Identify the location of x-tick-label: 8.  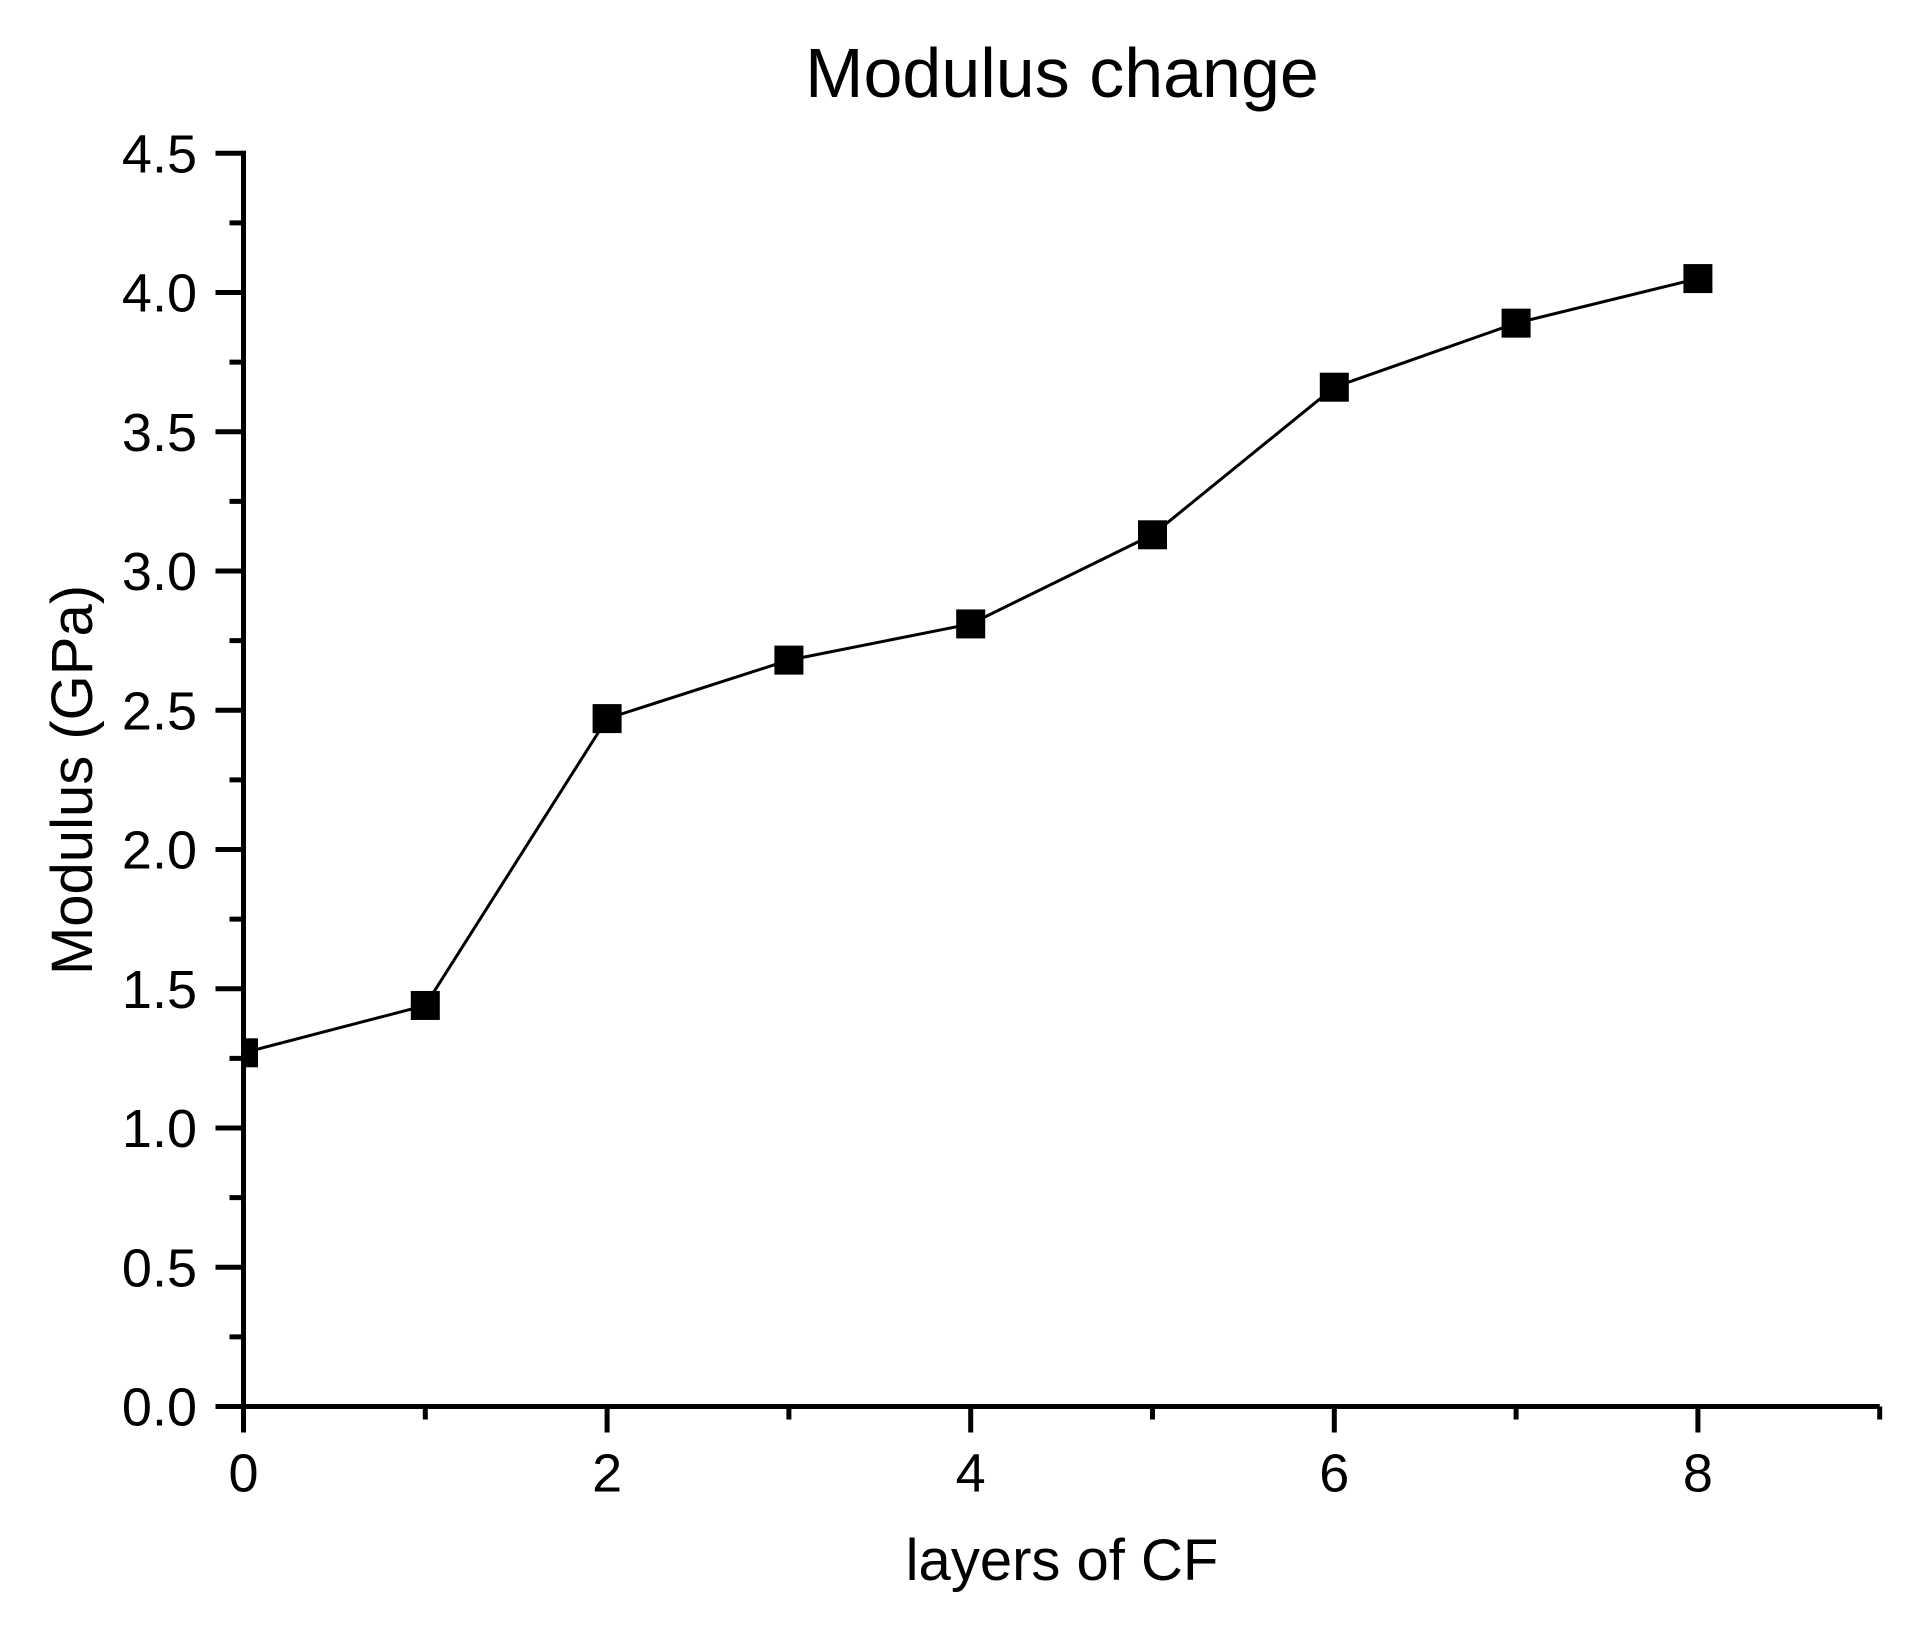
(1698, 1474).